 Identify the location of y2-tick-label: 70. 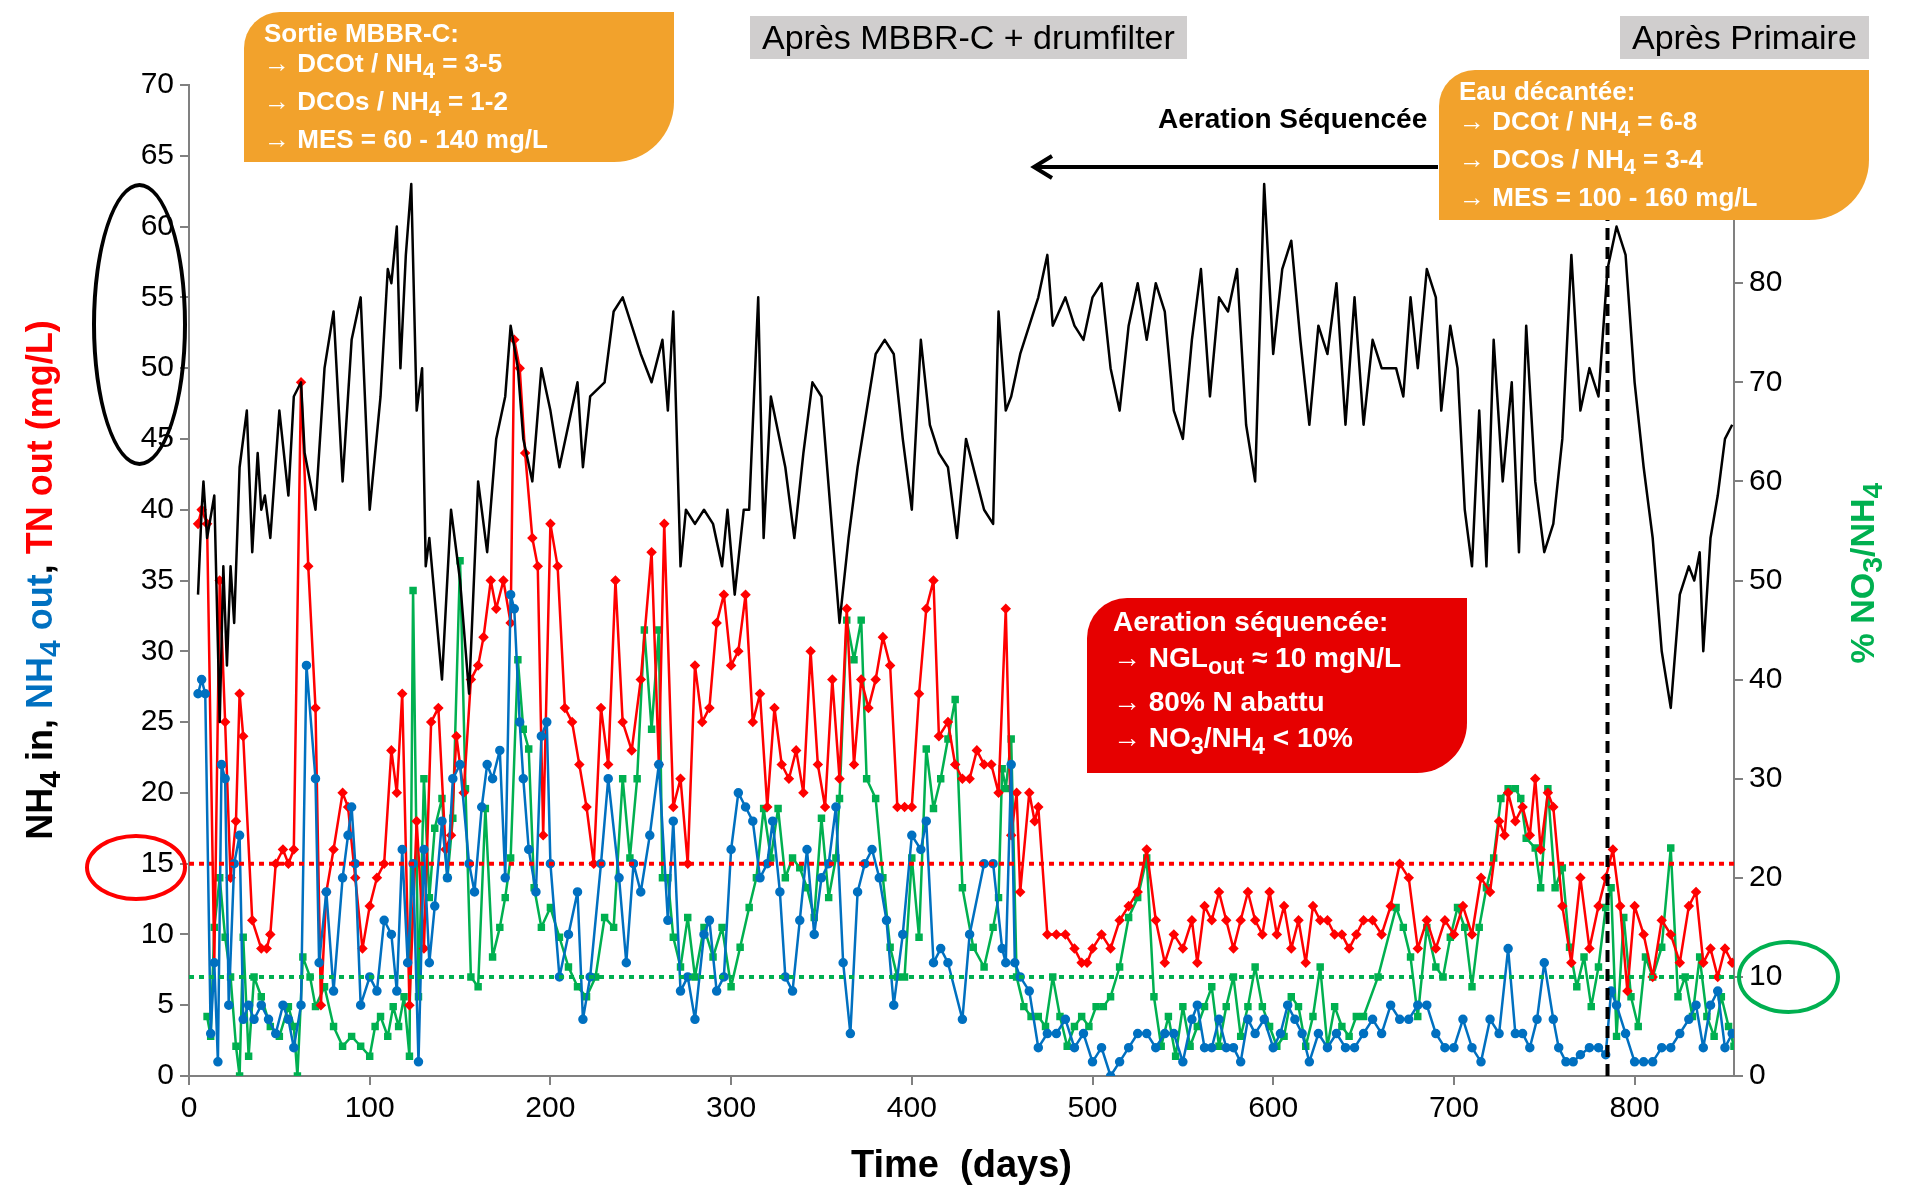
(1766, 380).